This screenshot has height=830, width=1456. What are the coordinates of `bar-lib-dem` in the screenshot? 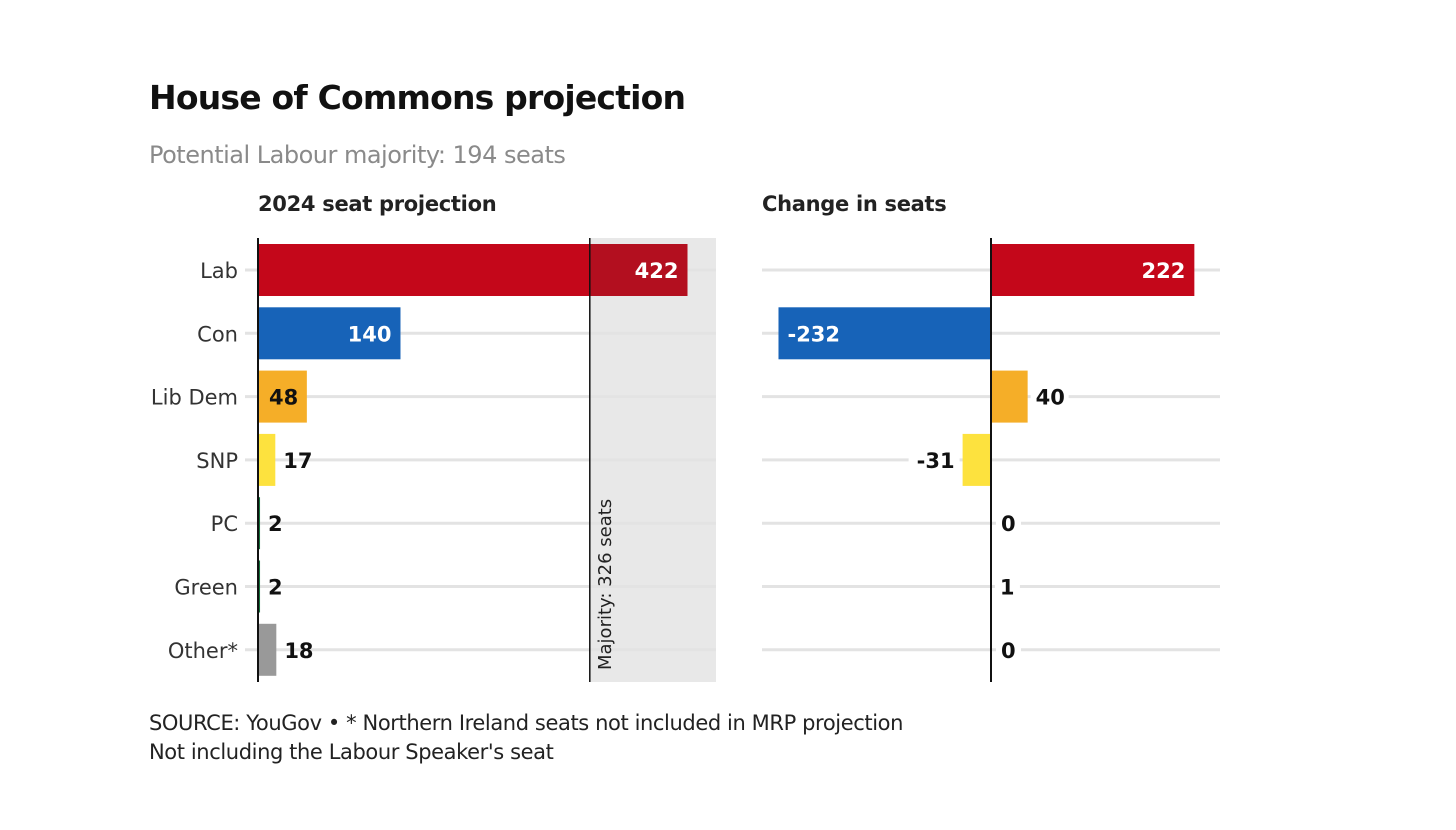 It's located at (282, 396).